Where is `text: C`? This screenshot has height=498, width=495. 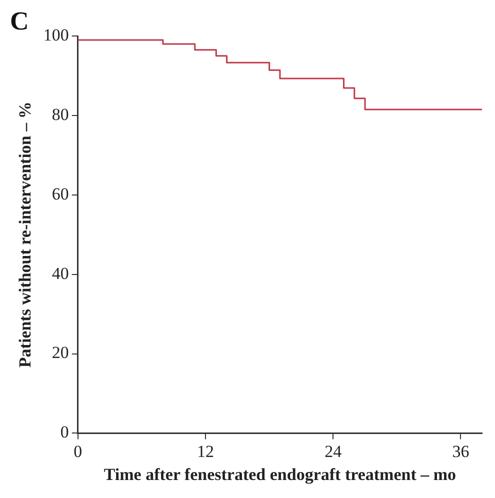
text: C is located at coordinates (19, 21).